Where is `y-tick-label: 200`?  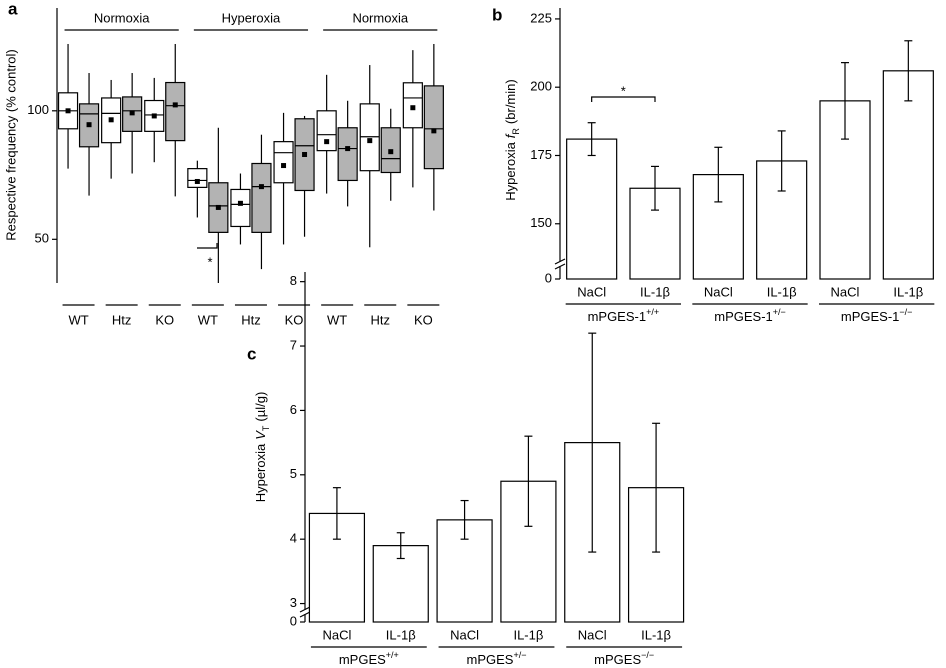 y-tick-label: 200 is located at coordinates (541, 86).